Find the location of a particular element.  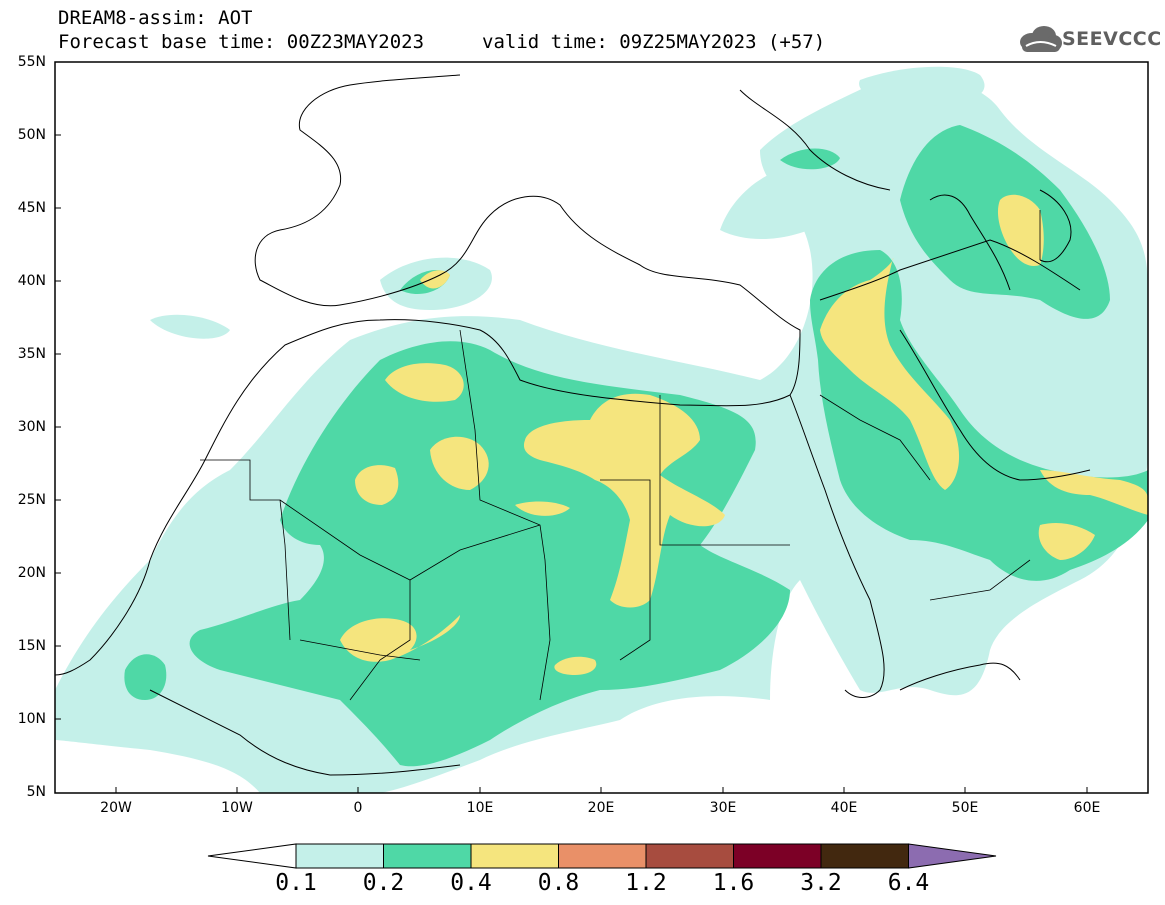

cloud-icon is located at coordinates (1041, 39).